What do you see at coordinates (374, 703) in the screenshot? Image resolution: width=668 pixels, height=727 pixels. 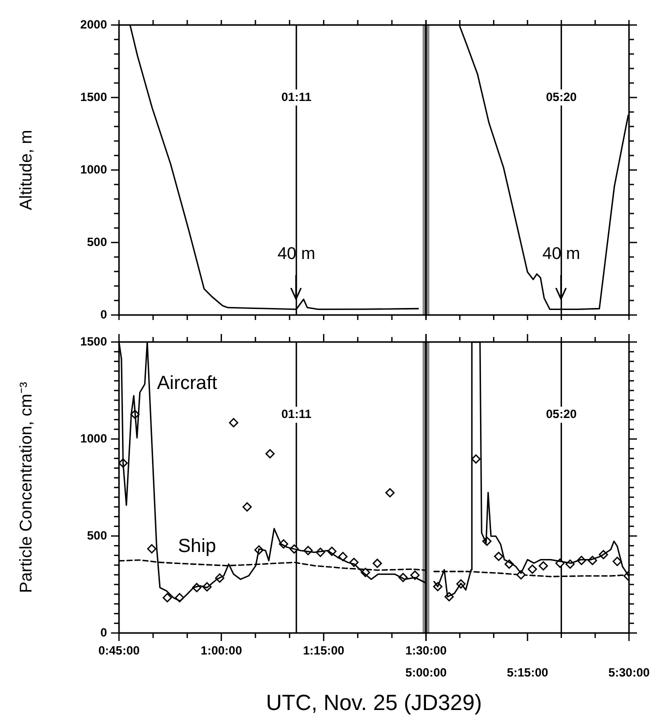 I see `x-axis-title: UTC, Nov. 25 (JD329)` at bounding box center [374, 703].